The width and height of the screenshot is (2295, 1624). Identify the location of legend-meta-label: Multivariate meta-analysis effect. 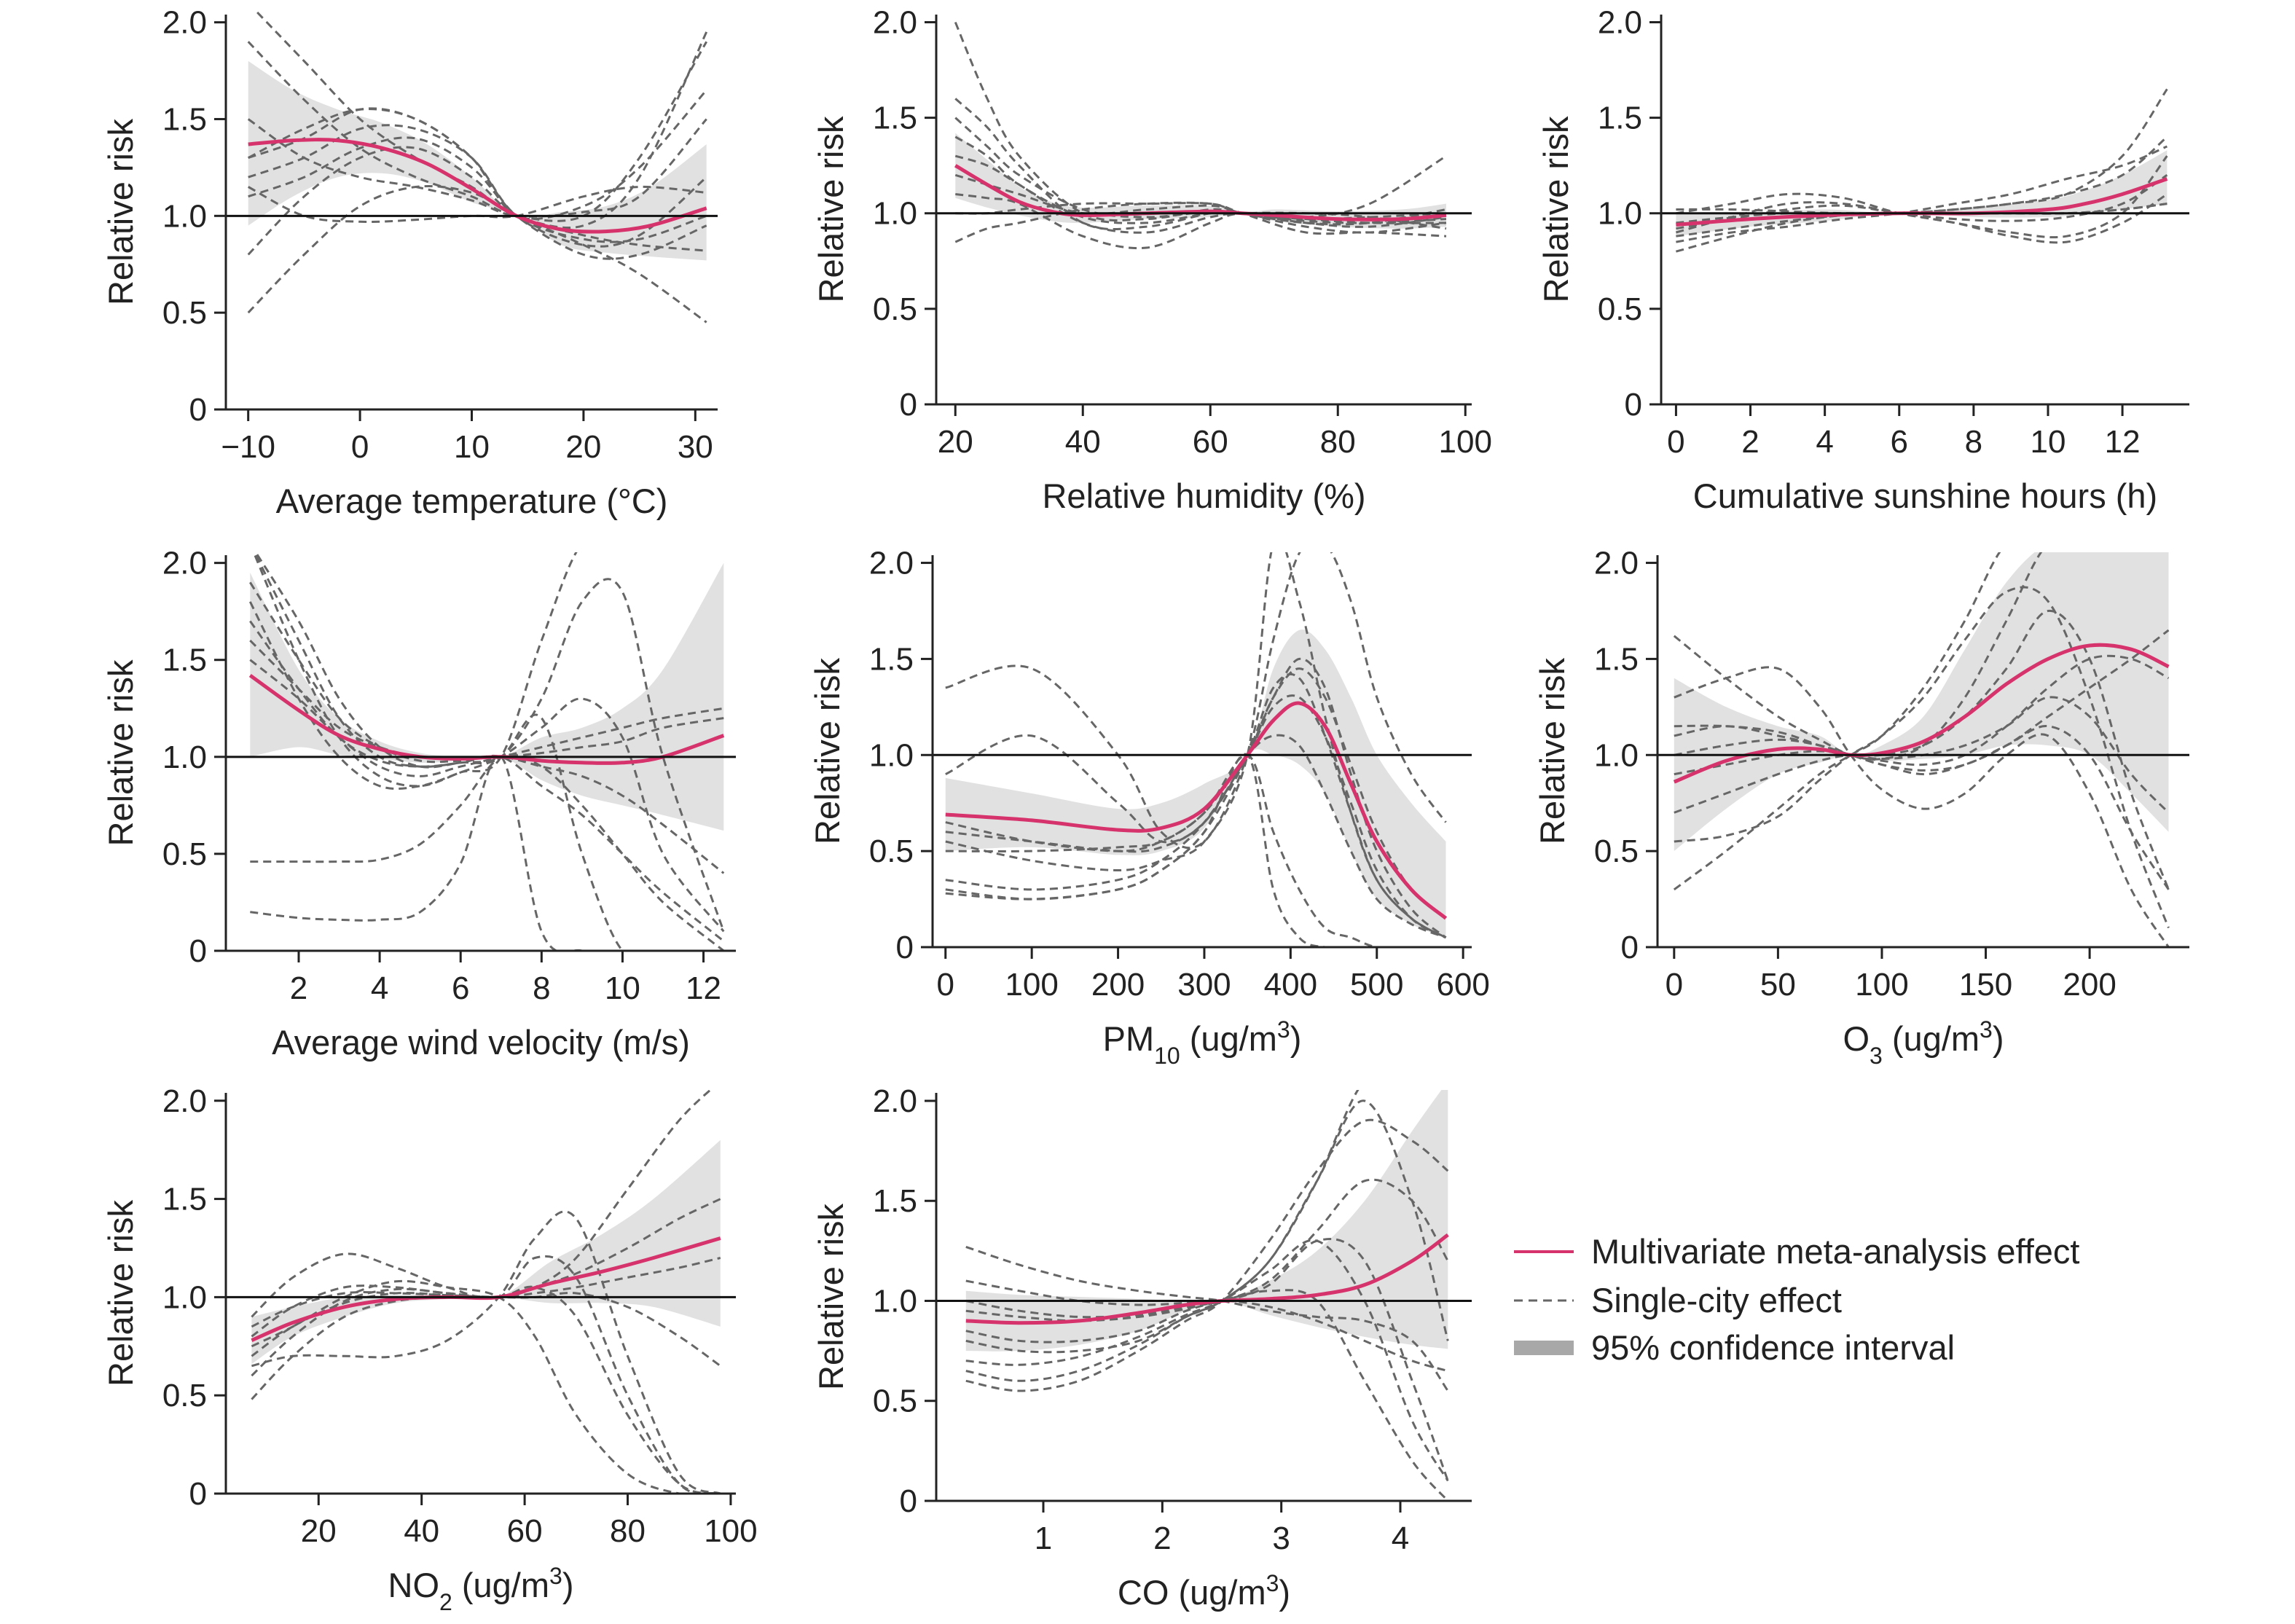
(1835, 1251).